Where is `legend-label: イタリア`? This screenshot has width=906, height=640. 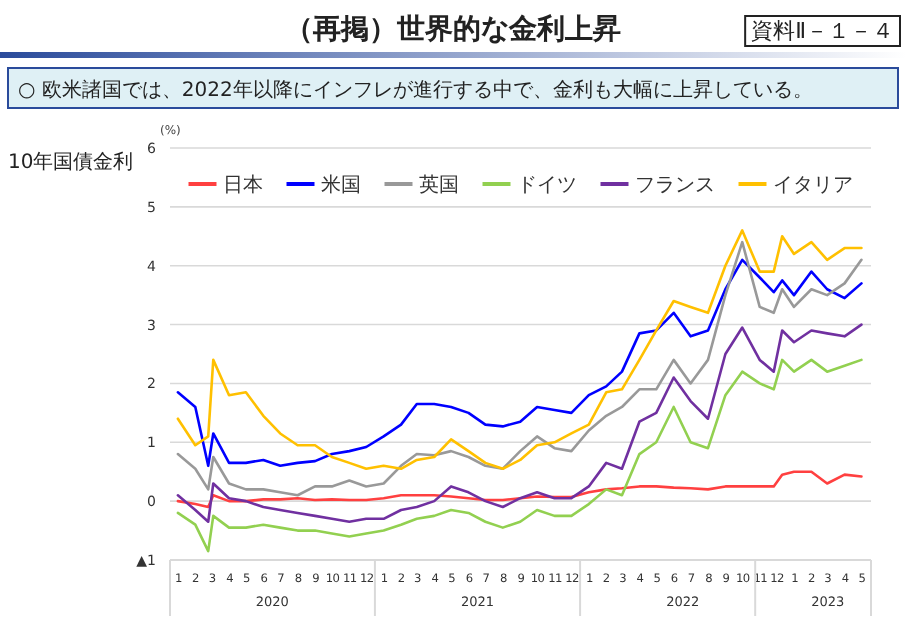
legend-label: イタリア is located at coordinates (812, 186).